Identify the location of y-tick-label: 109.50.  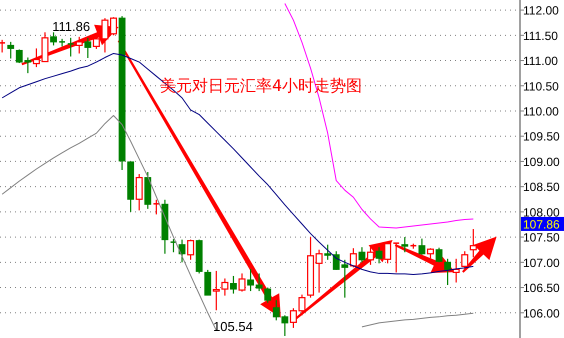
(541, 137).